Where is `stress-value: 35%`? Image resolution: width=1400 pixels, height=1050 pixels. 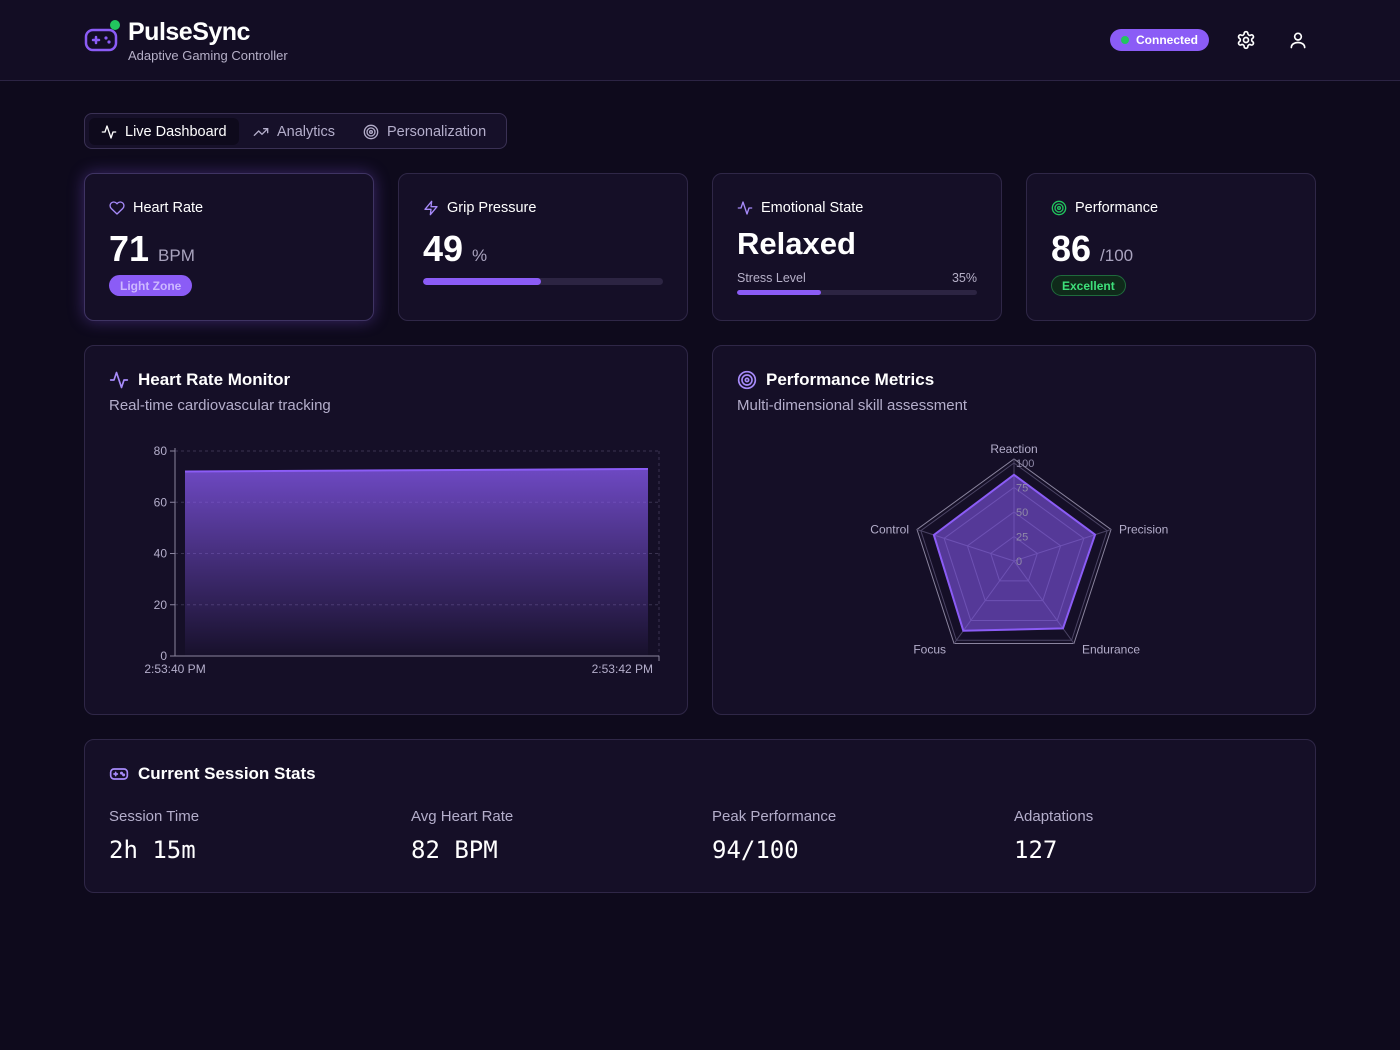 stress-value: 35% is located at coordinates (964, 278).